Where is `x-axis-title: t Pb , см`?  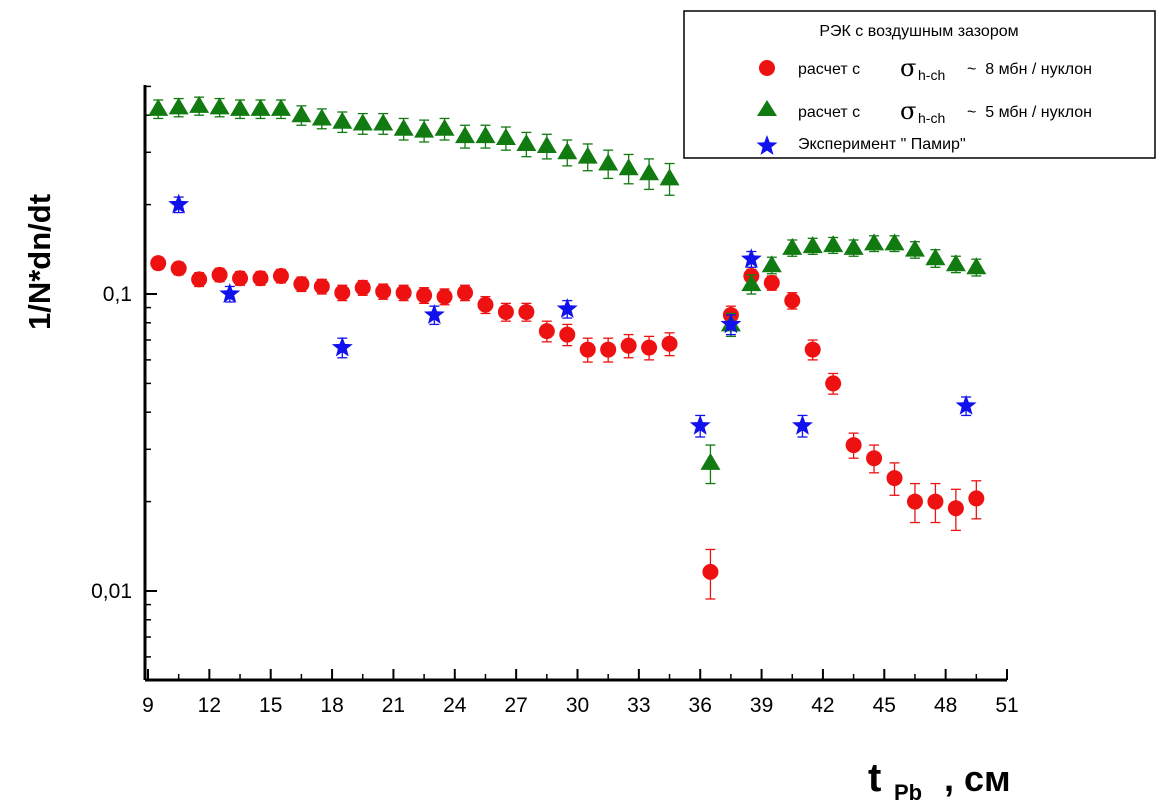 x-axis-title: t Pb , см is located at coordinates (939, 780).